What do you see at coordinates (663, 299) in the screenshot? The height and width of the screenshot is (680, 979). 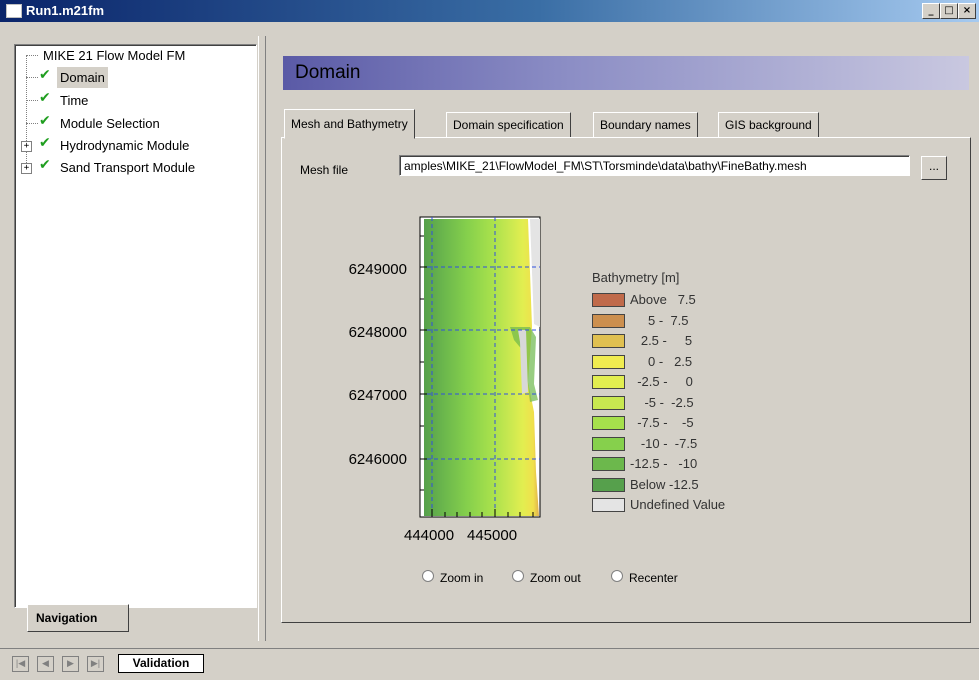 I see `legend-label: Above 7.5` at bounding box center [663, 299].